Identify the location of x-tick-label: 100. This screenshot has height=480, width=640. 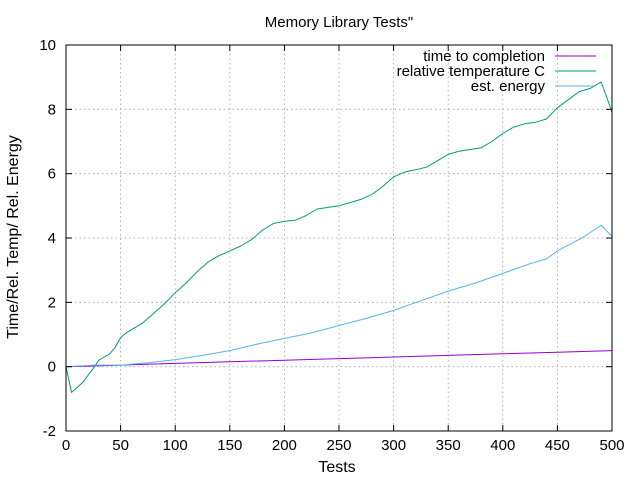
(175, 445).